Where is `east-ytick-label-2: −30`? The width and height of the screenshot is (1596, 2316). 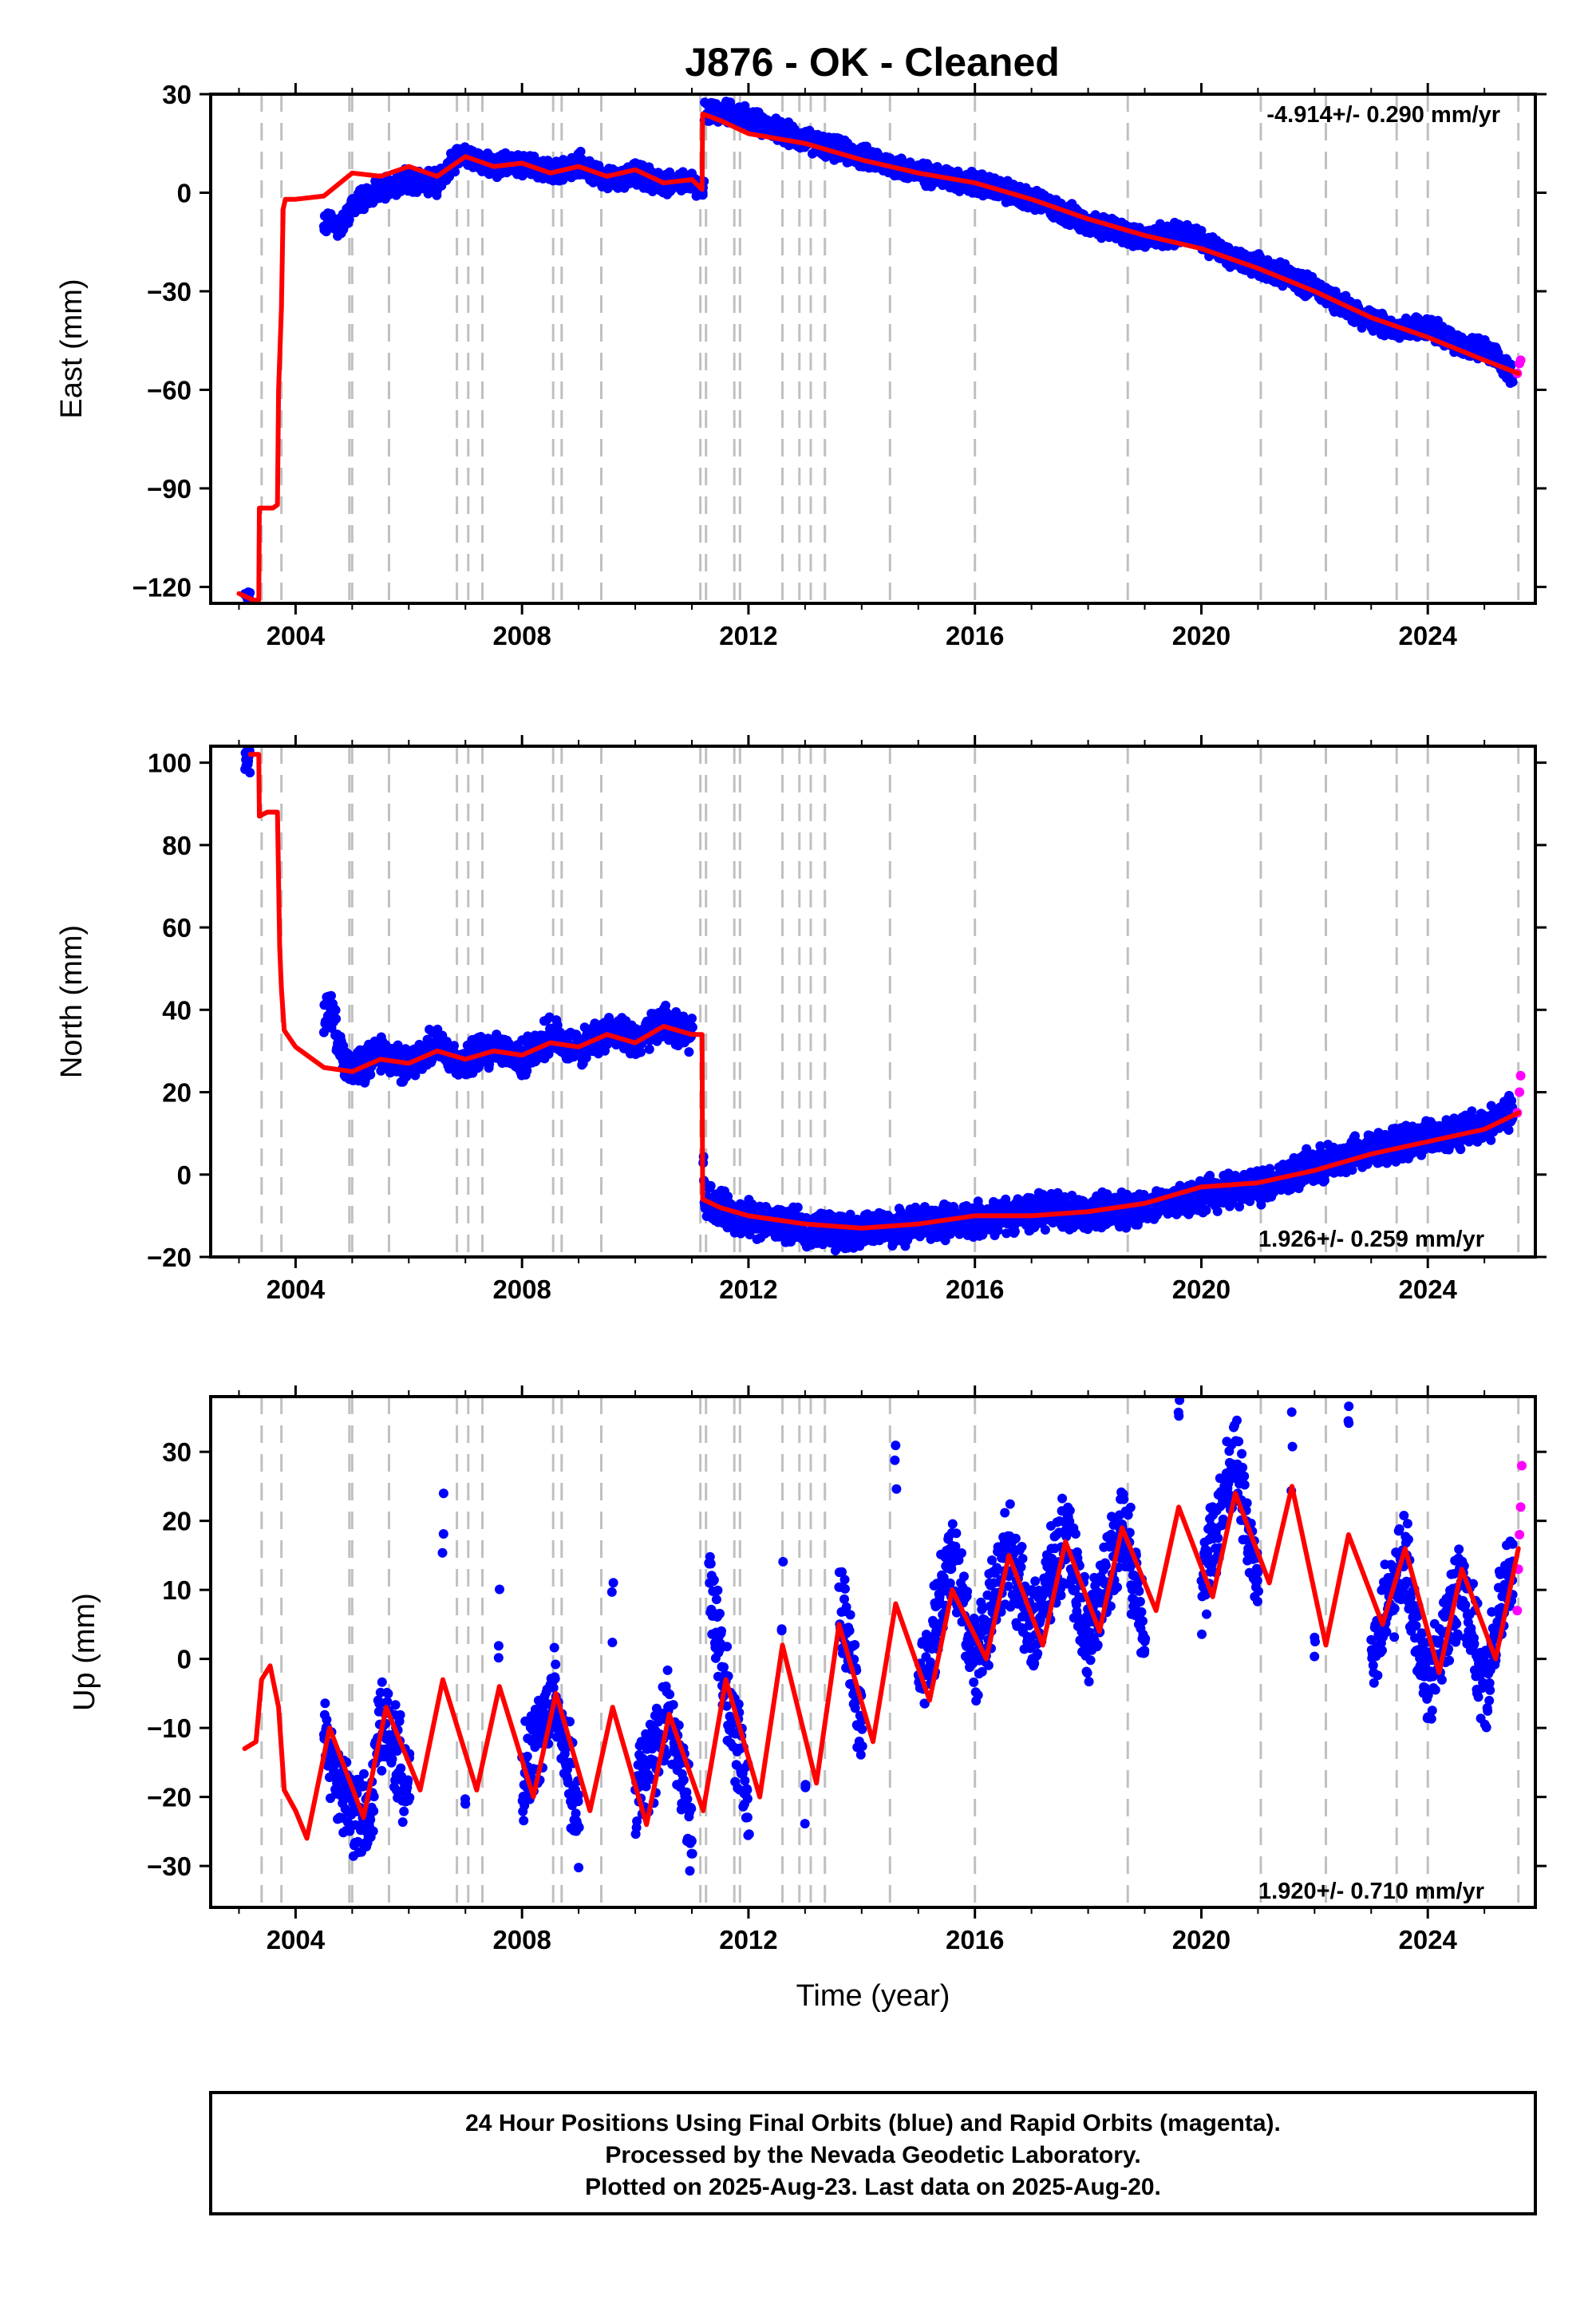
east-ytick-label-2: −30 is located at coordinates (169, 291).